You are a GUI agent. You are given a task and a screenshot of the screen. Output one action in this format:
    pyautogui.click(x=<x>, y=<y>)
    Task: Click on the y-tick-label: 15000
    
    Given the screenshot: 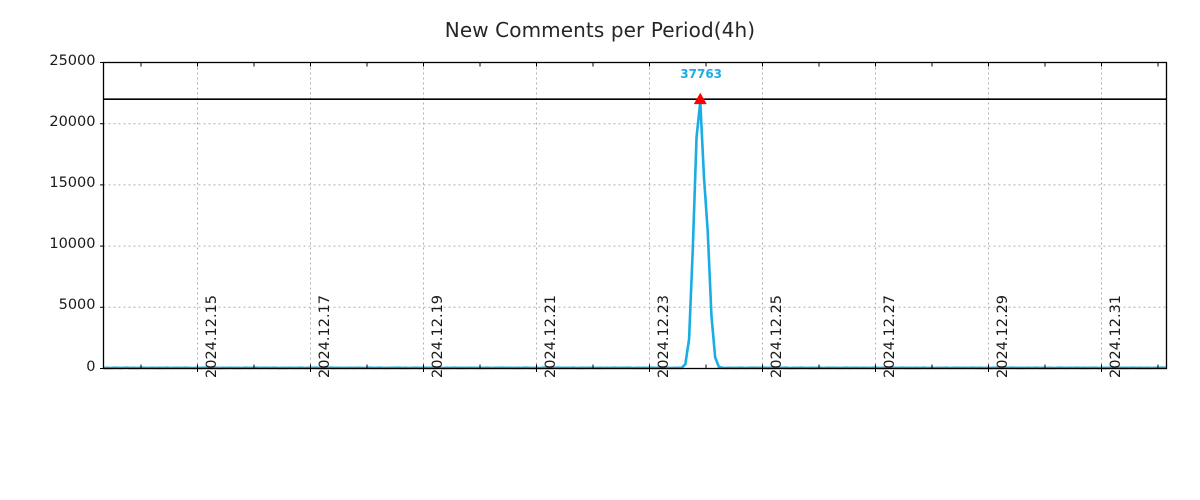 What is the action you would take?
    pyautogui.click(x=72, y=182)
    